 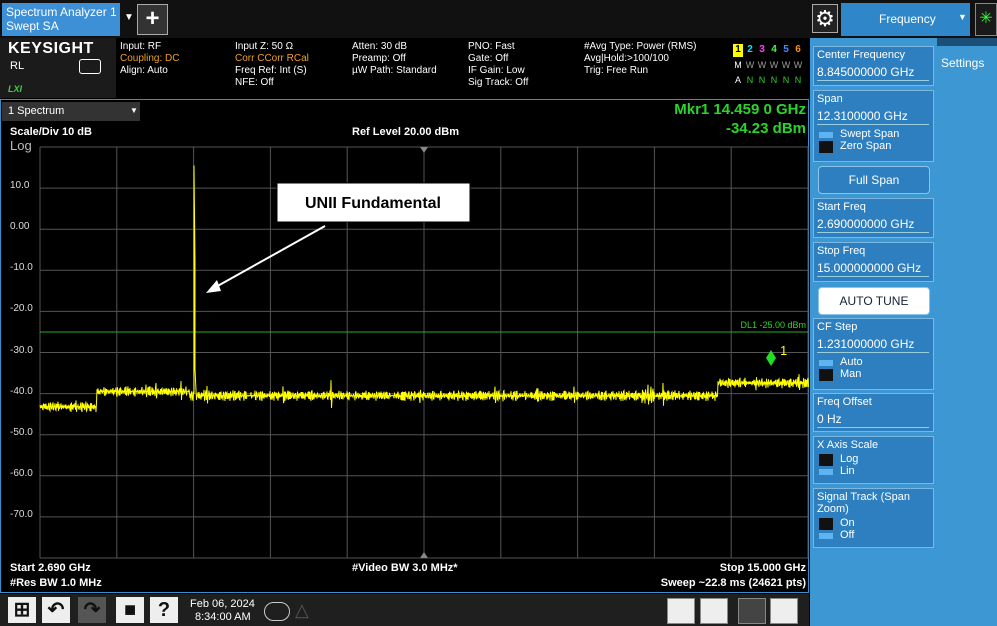 What do you see at coordinates (22, 610) in the screenshot?
I see `taskbar-icon: ⊞` at bounding box center [22, 610].